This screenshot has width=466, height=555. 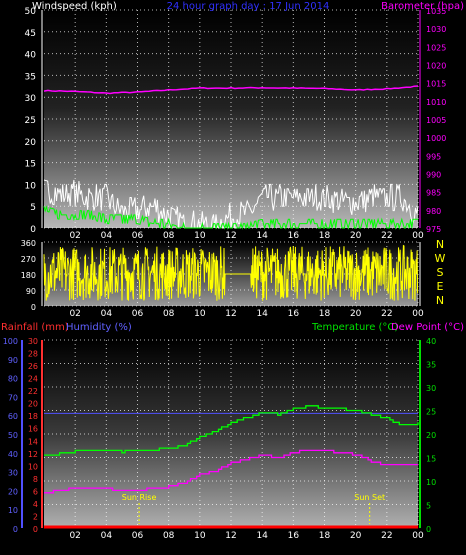 What do you see at coordinates (431, 341) in the screenshot?
I see `temperature-y-tick: 40` at bounding box center [431, 341].